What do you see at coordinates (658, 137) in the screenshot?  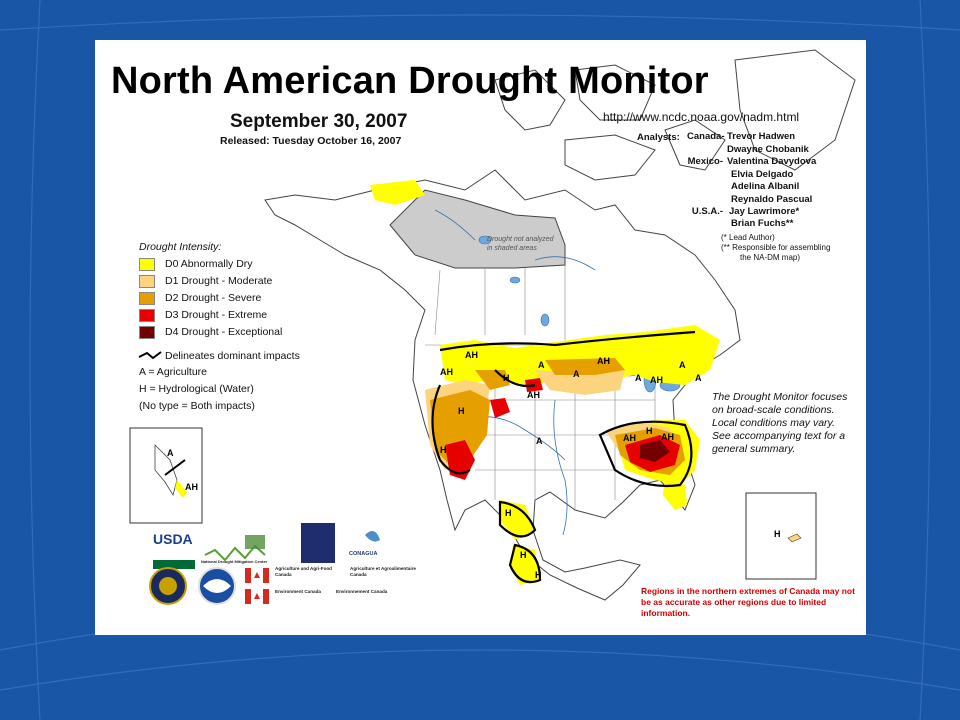 I see `analysts-label: Analysts:` at bounding box center [658, 137].